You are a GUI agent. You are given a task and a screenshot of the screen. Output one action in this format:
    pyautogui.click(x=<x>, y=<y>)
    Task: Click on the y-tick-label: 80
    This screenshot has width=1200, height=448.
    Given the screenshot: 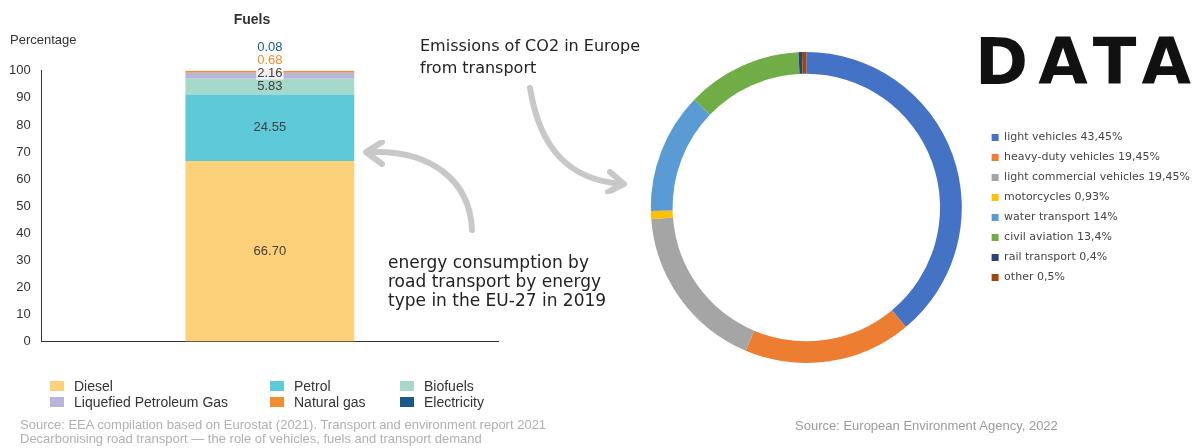 What is the action you would take?
    pyautogui.click(x=23, y=124)
    